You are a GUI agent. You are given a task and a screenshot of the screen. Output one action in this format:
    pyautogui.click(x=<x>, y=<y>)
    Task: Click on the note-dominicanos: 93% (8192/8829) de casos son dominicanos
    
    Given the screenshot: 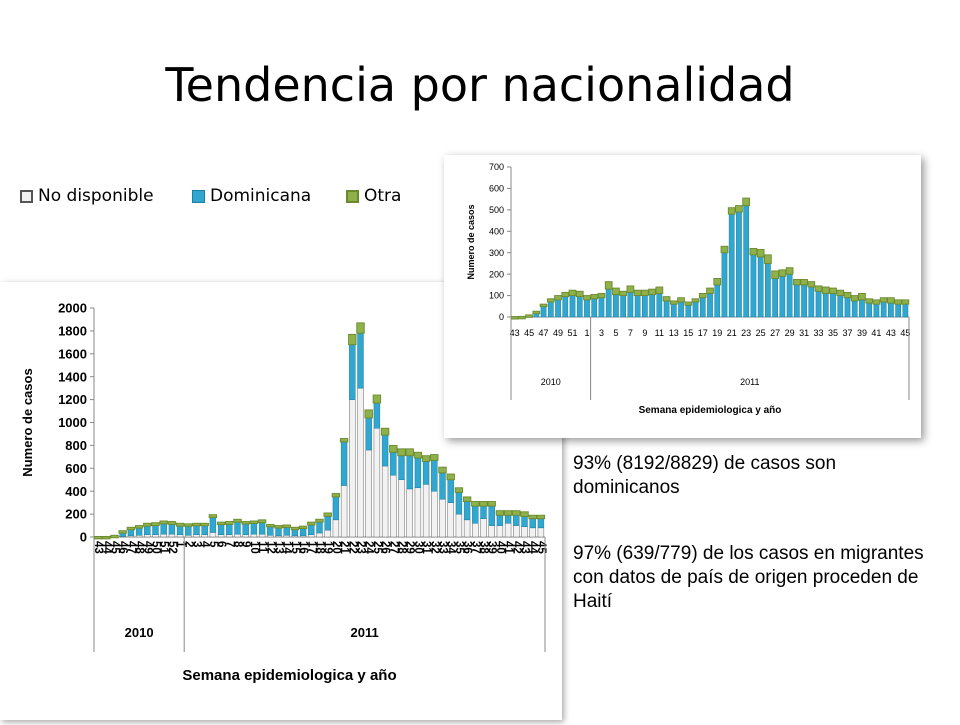 What is the action you would take?
    pyautogui.click(x=753, y=476)
    